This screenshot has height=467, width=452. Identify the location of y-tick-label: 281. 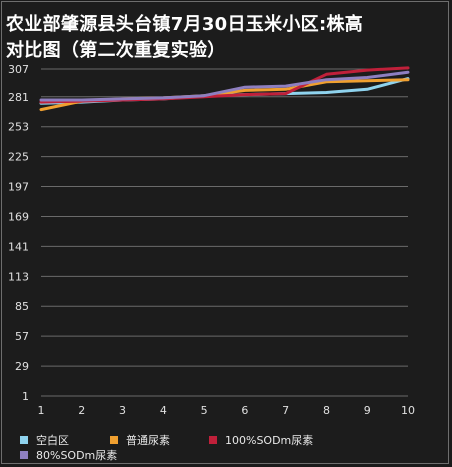
(18, 97).